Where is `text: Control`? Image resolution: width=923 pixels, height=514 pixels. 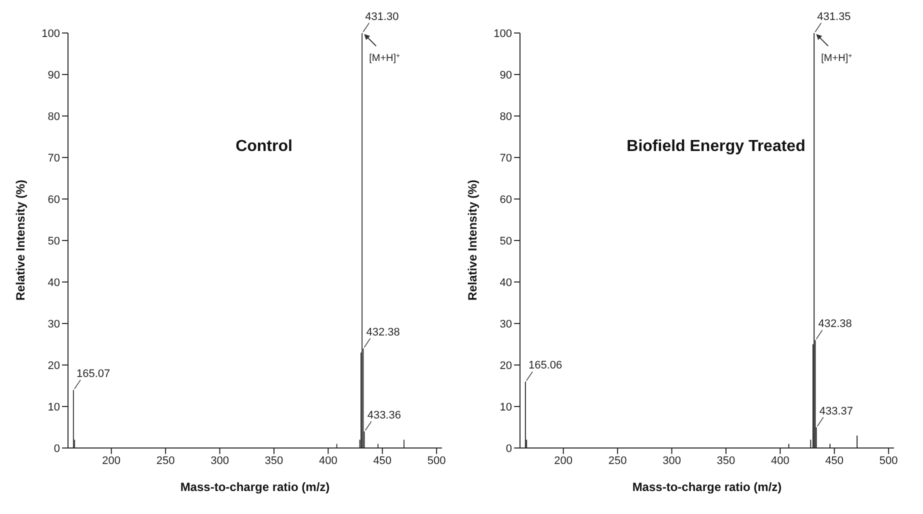 text: Control is located at coordinates (264, 147).